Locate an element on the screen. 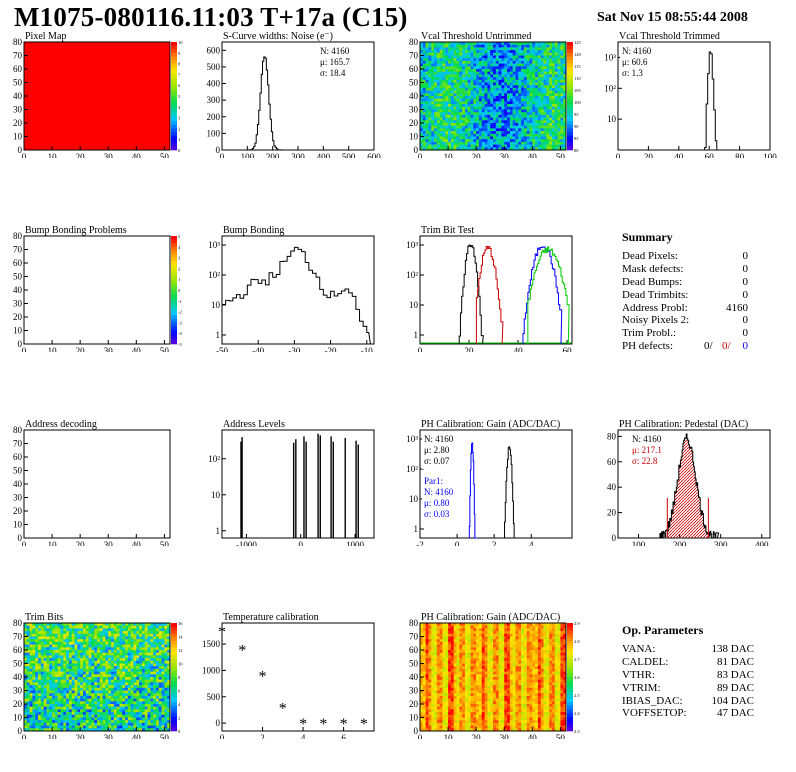  colorbar-label: 2 is located at coordinates (179, 718).